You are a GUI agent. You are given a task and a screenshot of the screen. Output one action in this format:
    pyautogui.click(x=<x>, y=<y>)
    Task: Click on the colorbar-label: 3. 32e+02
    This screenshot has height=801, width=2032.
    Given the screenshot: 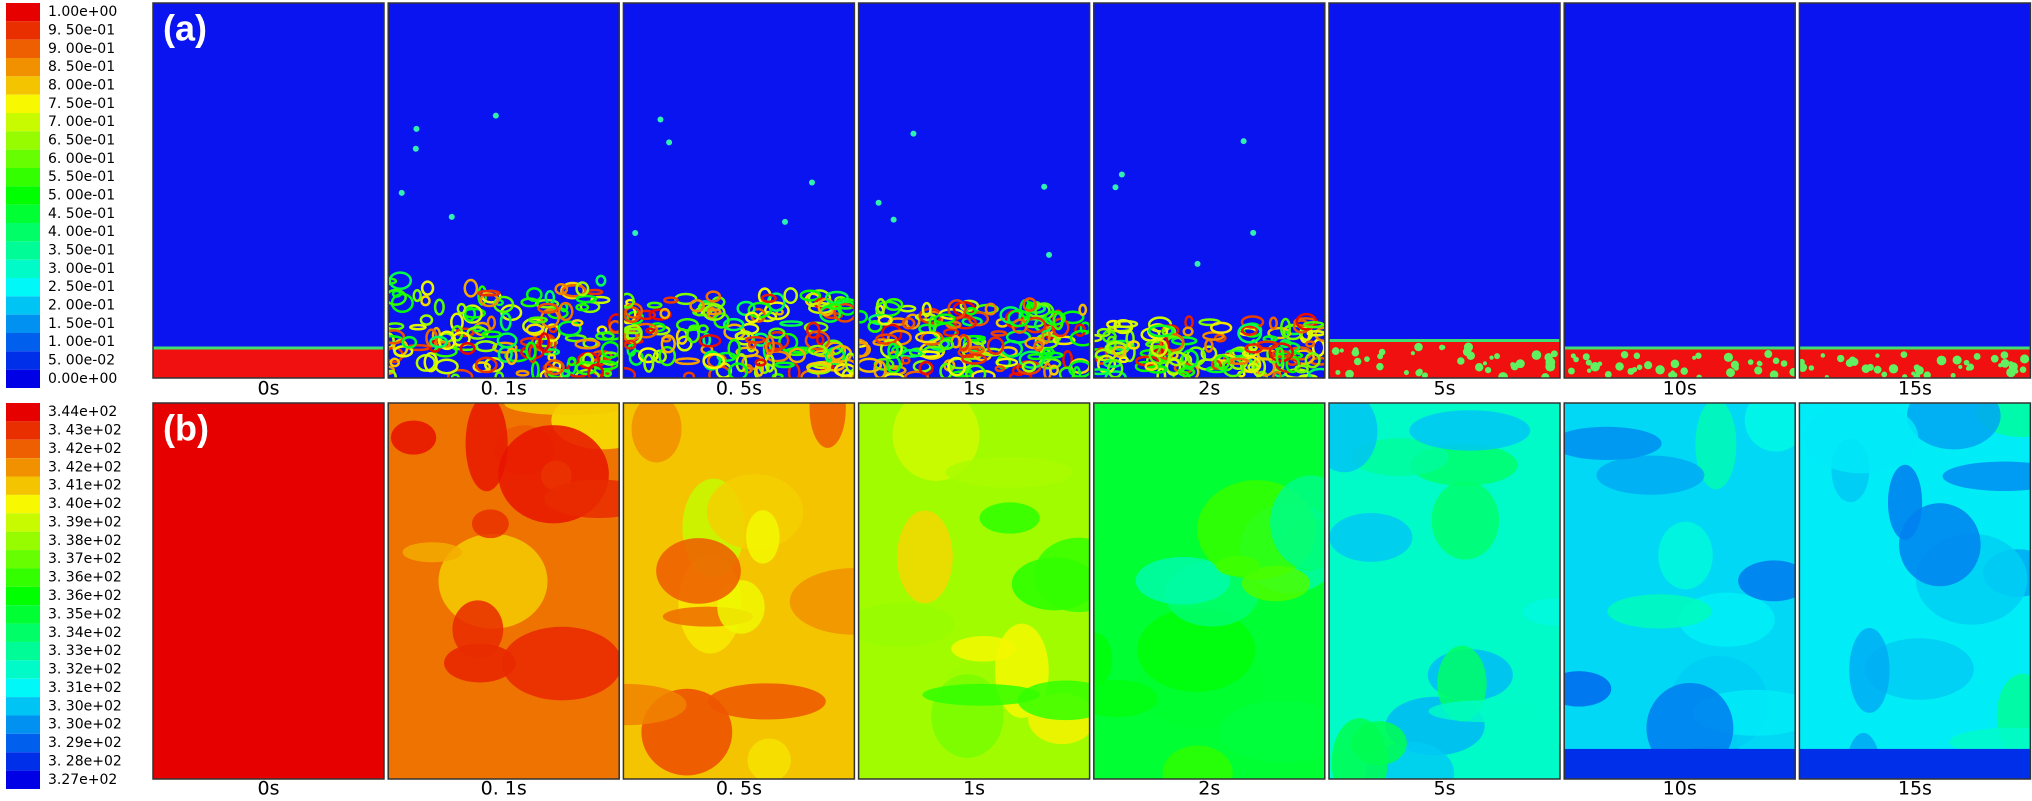 What is the action you would take?
    pyautogui.click(x=85, y=670)
    